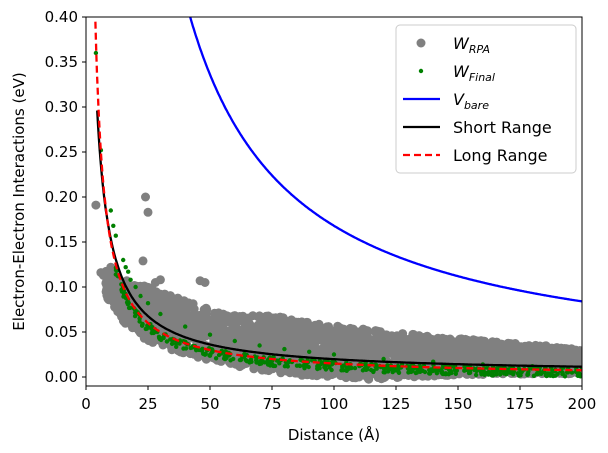 Image resolution: width=608 pixels, height=453 pixels. I want to click on legend-label: Vbare, so click(471, 101).